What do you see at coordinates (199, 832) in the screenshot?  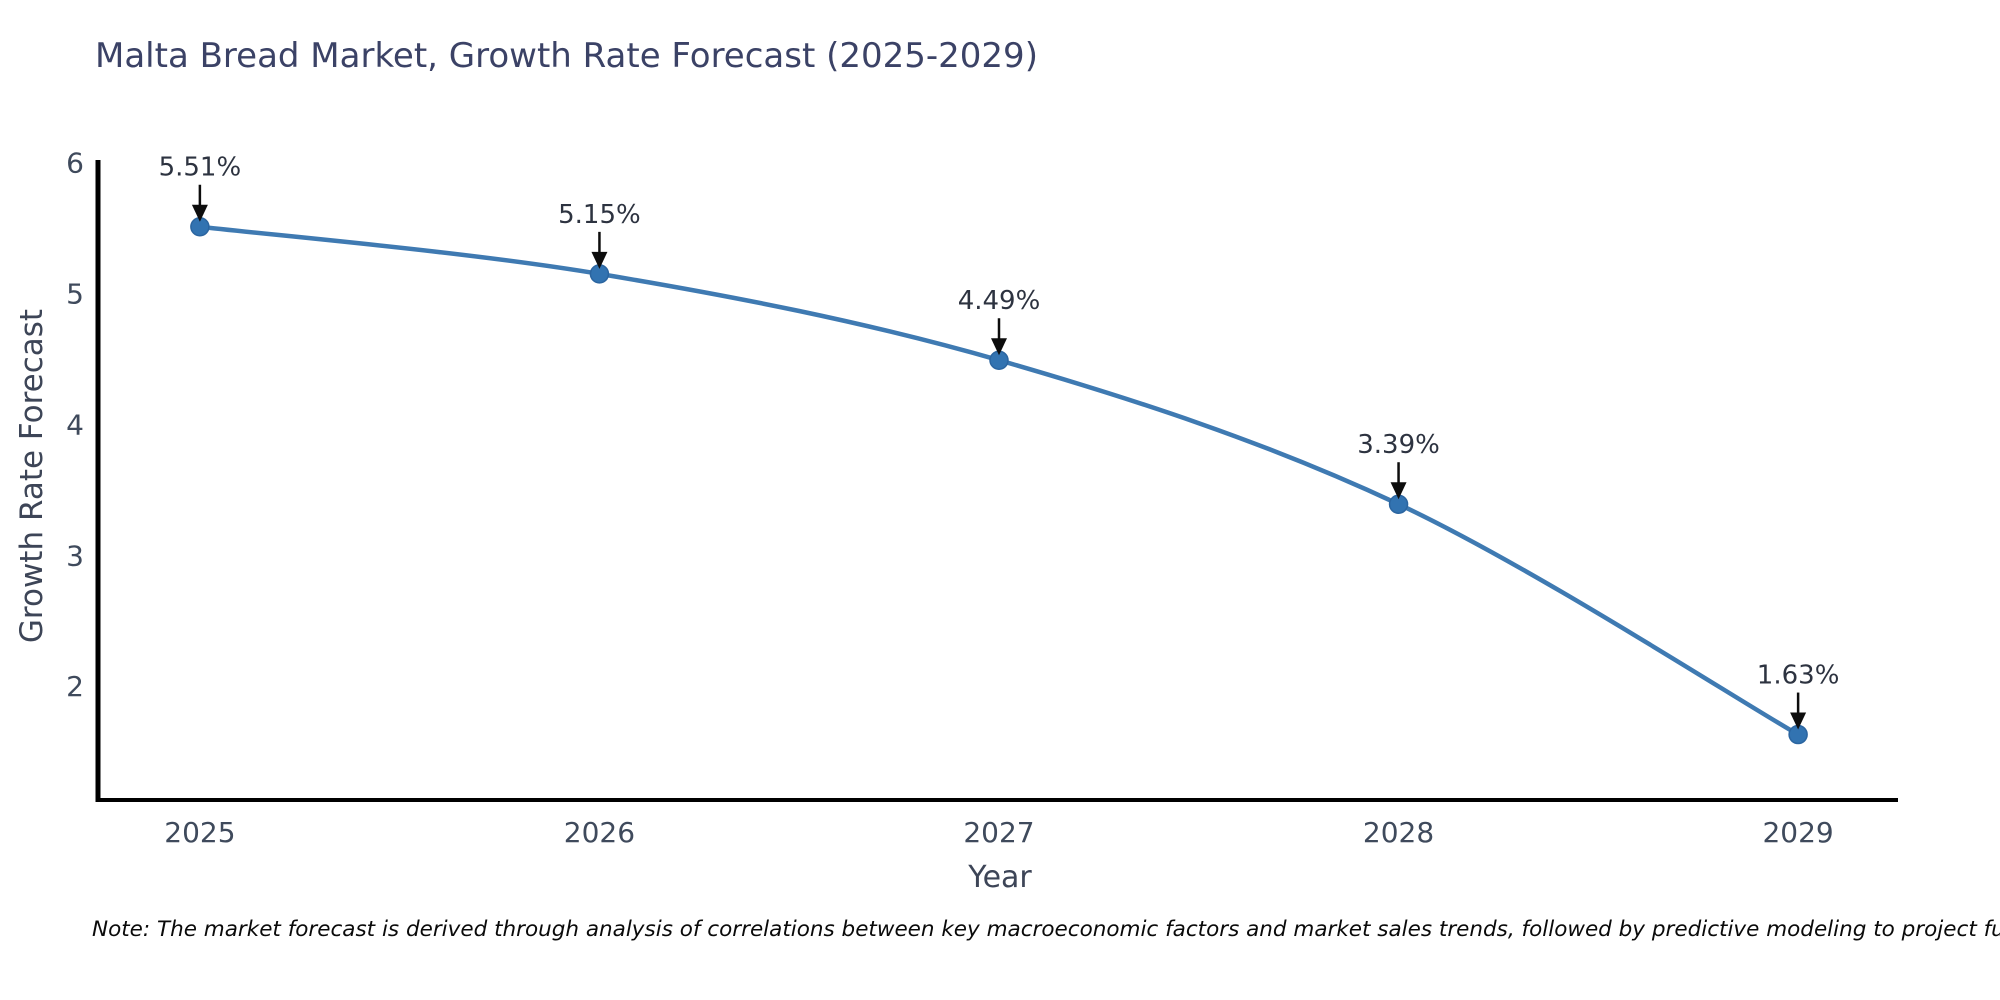 I see `x-tick-label: 2025` at bounding box center [199, 832].